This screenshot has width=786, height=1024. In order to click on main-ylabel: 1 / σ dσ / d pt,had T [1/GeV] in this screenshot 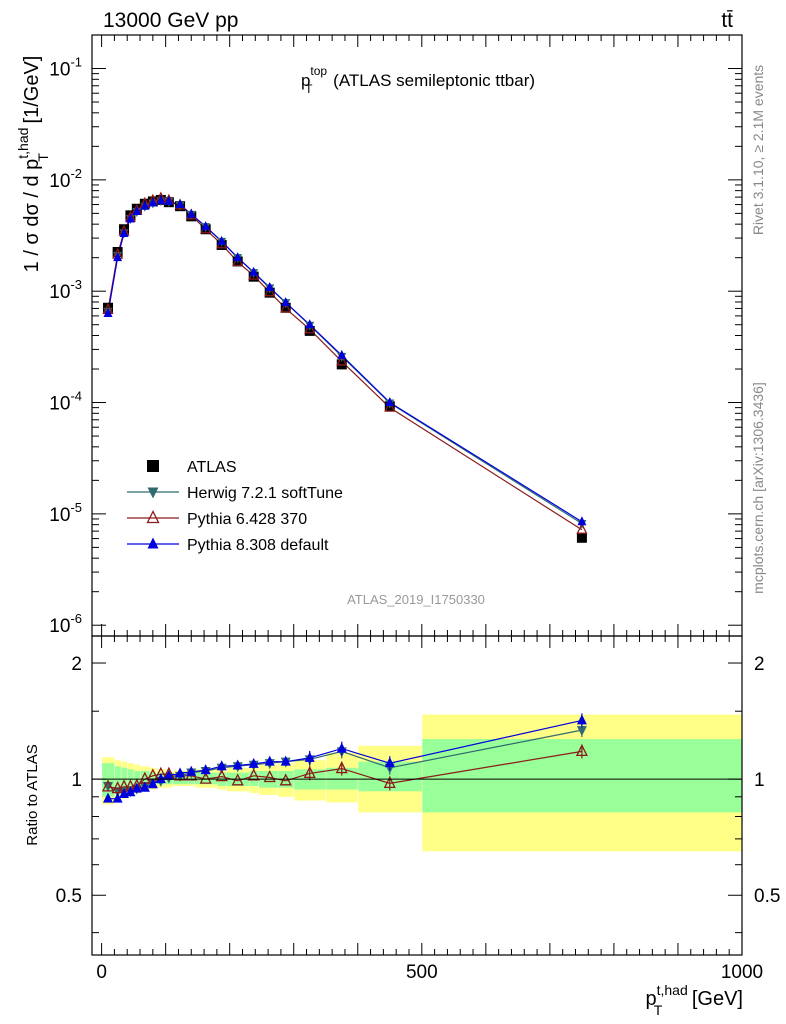, I will do `click(33, 164)`.